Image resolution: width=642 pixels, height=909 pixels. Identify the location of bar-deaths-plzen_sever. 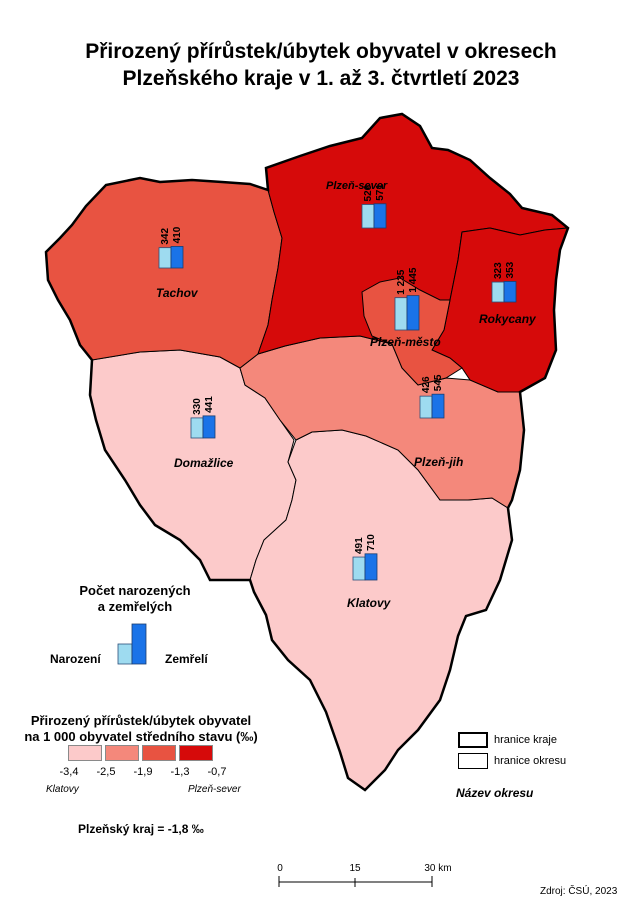
(380, 216).